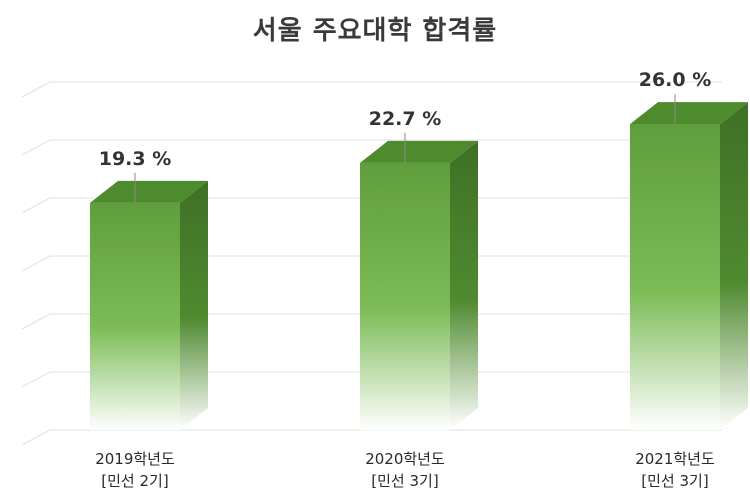 This screenshot has height=500, width=750. Describe the element at coordinates (405, 119) in the screenshot. I see `data-label: 22.7 %` at that location.